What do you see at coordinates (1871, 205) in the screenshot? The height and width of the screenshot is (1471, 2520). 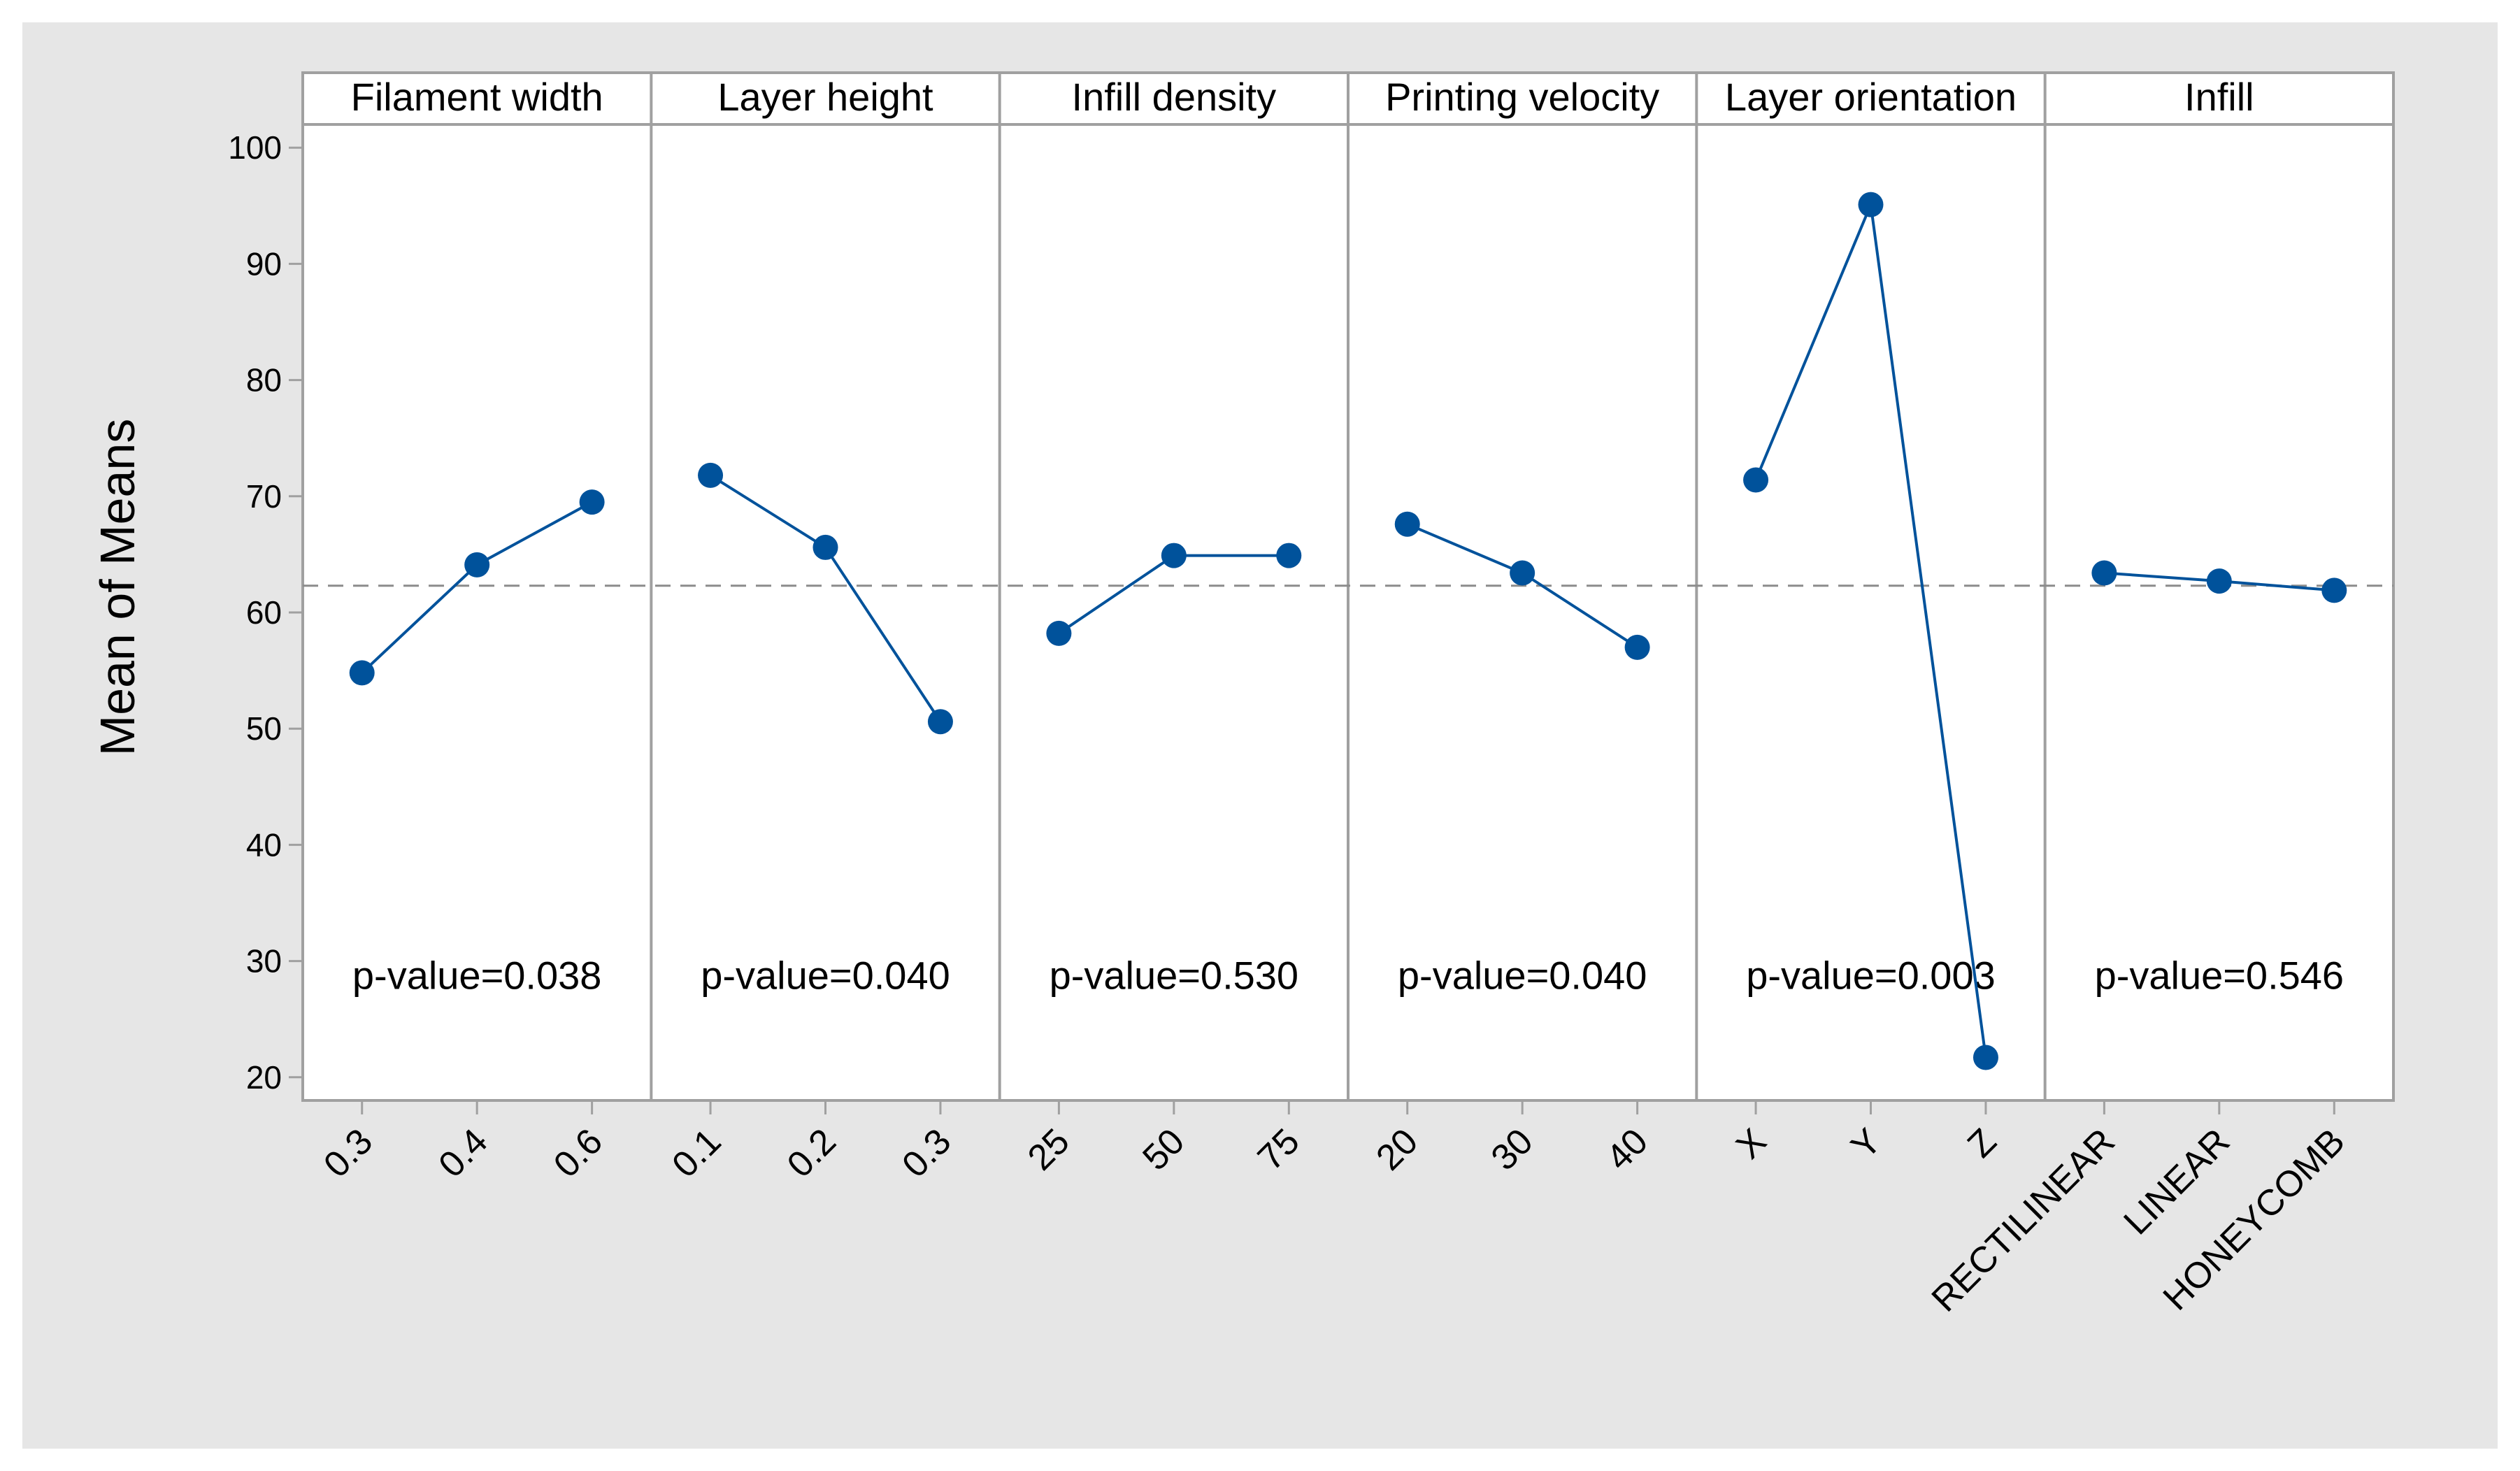 I see `point-layer-orientation-y` at bounding box center [1871, 205].